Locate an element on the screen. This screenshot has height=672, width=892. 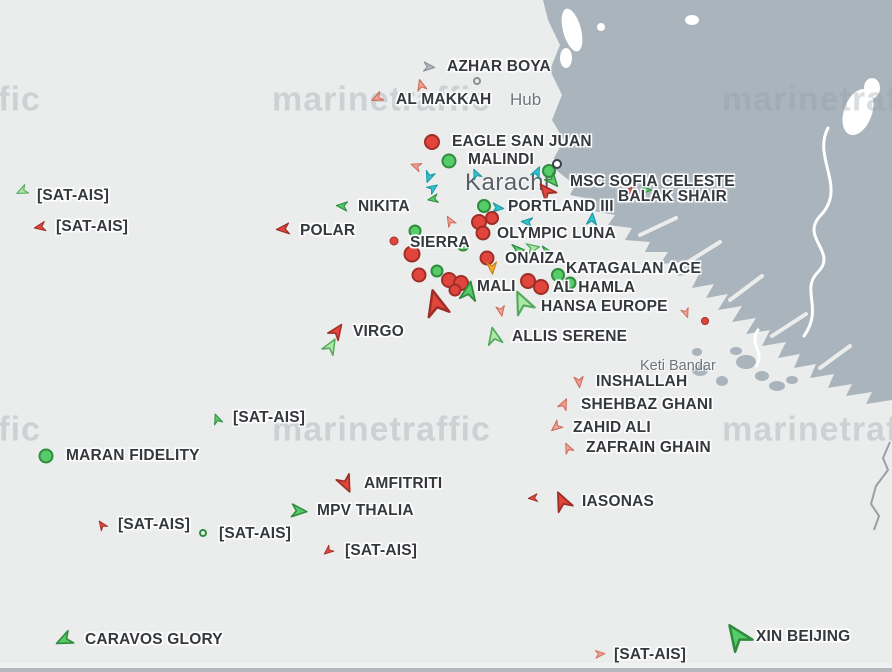
vessel-label: EAGLE SAN JUAN is located at coordinates (522, 141).